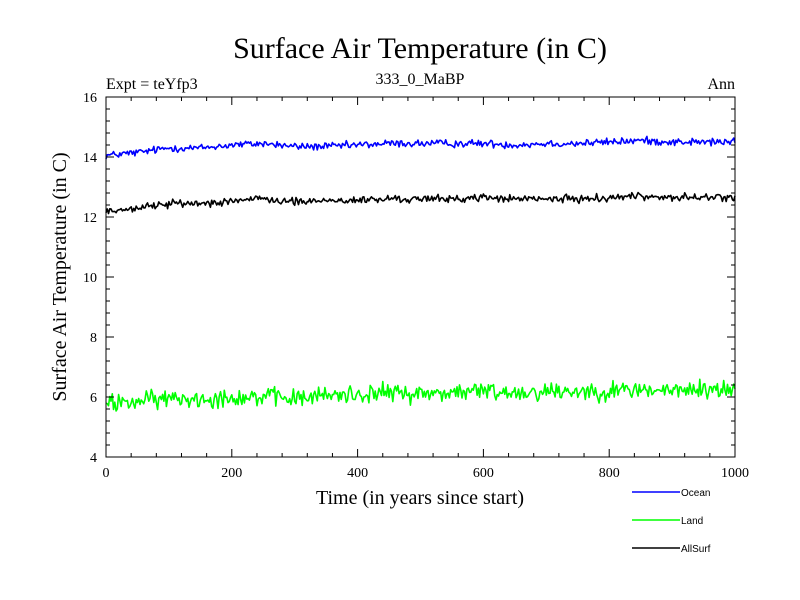 This screenshot has height=600, width=800. I want to click on legend: Ocean Land AllSurf, so click(671, 521).